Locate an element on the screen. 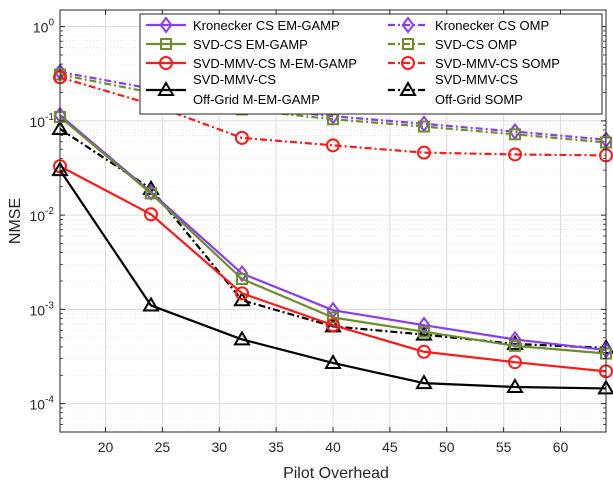 Image resolution: width=613 pixels, height=486 pixels. legend-label: Off-Grid SOMP is located at coordinates (479, 99).